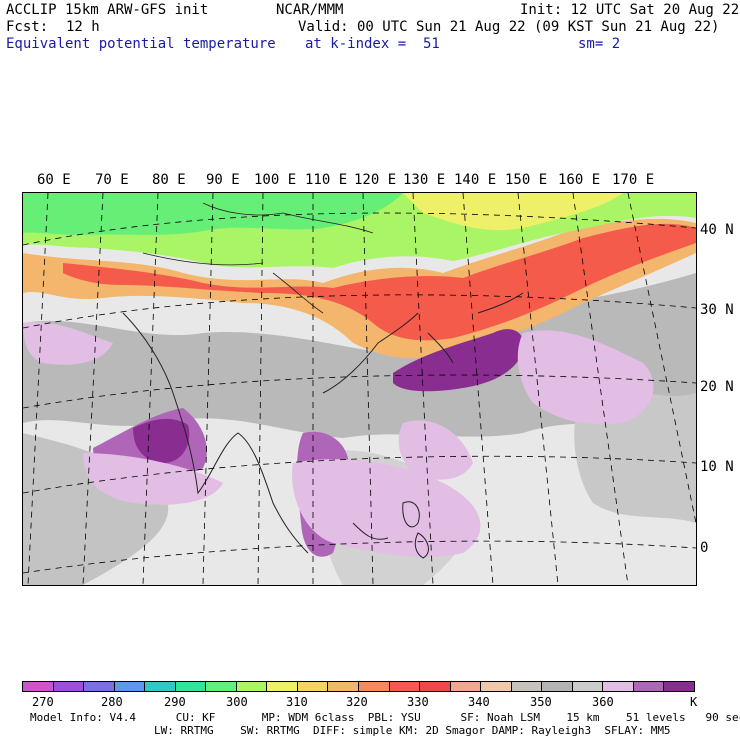  Describe the element at coordinates (717, 230) in the screenshot. I see `lat-label: 40 N` at that location.